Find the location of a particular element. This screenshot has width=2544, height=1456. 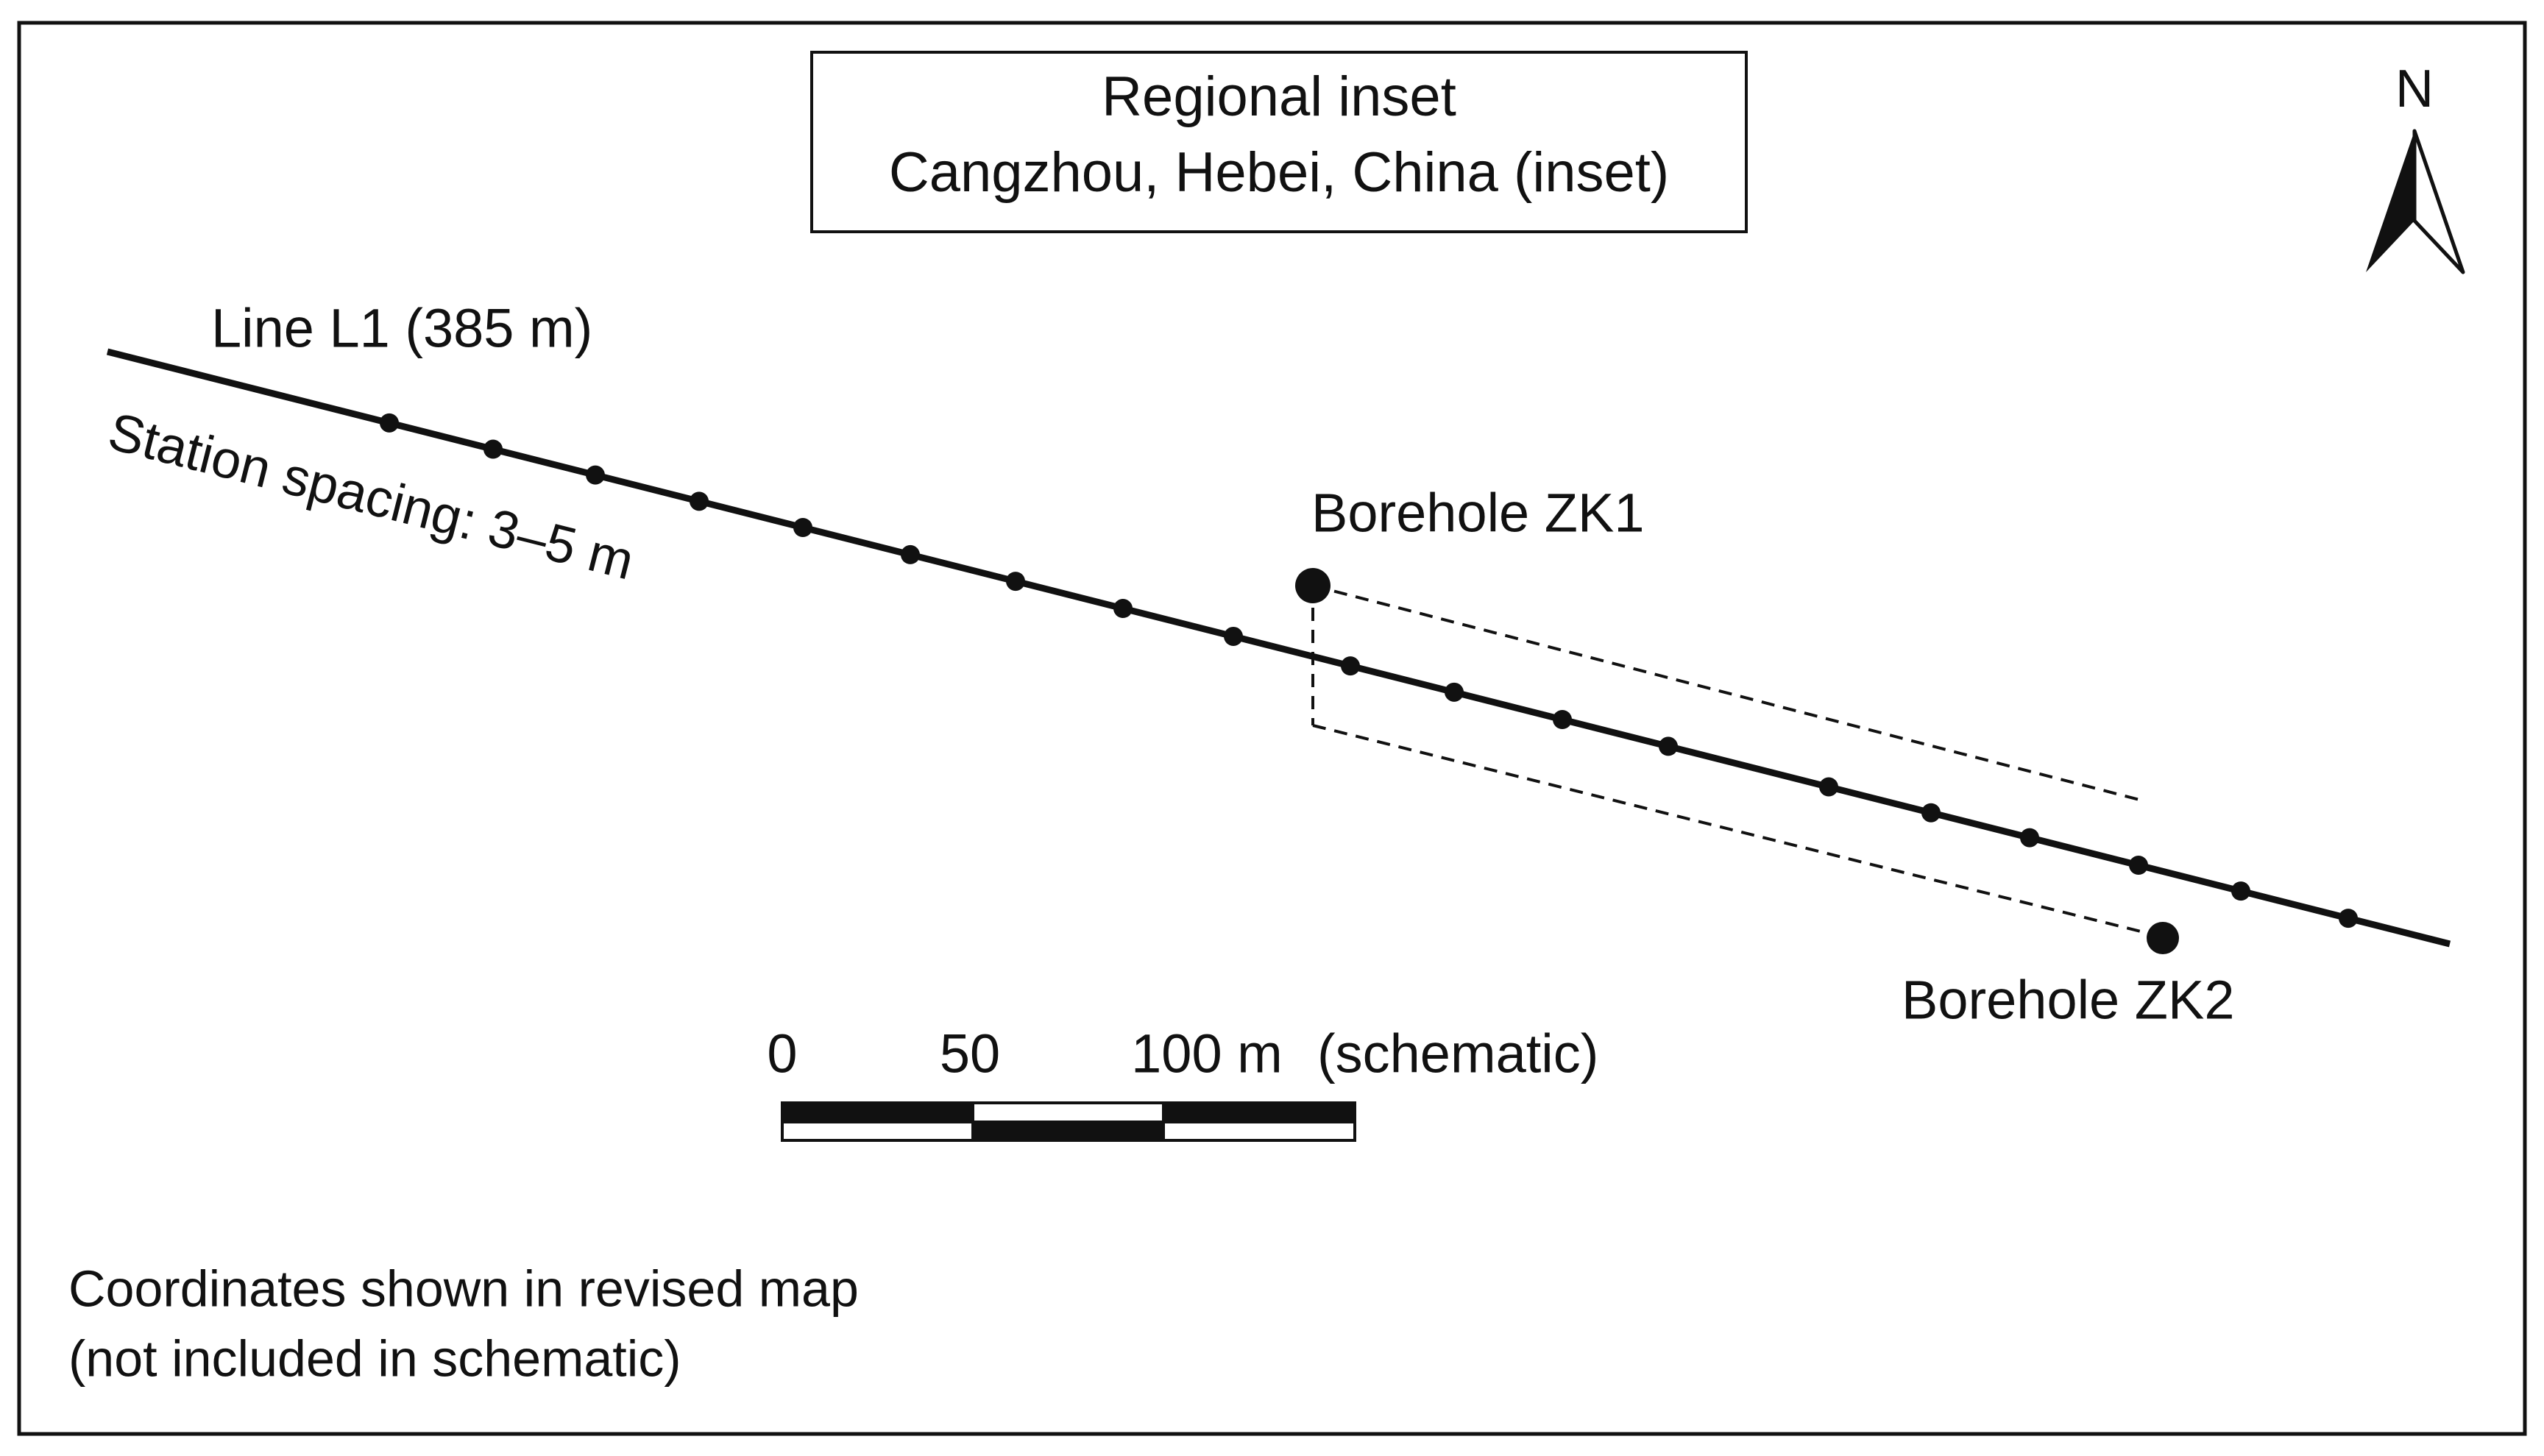

footnote: (not included in schematic) is located at coordinates (374, 1358).